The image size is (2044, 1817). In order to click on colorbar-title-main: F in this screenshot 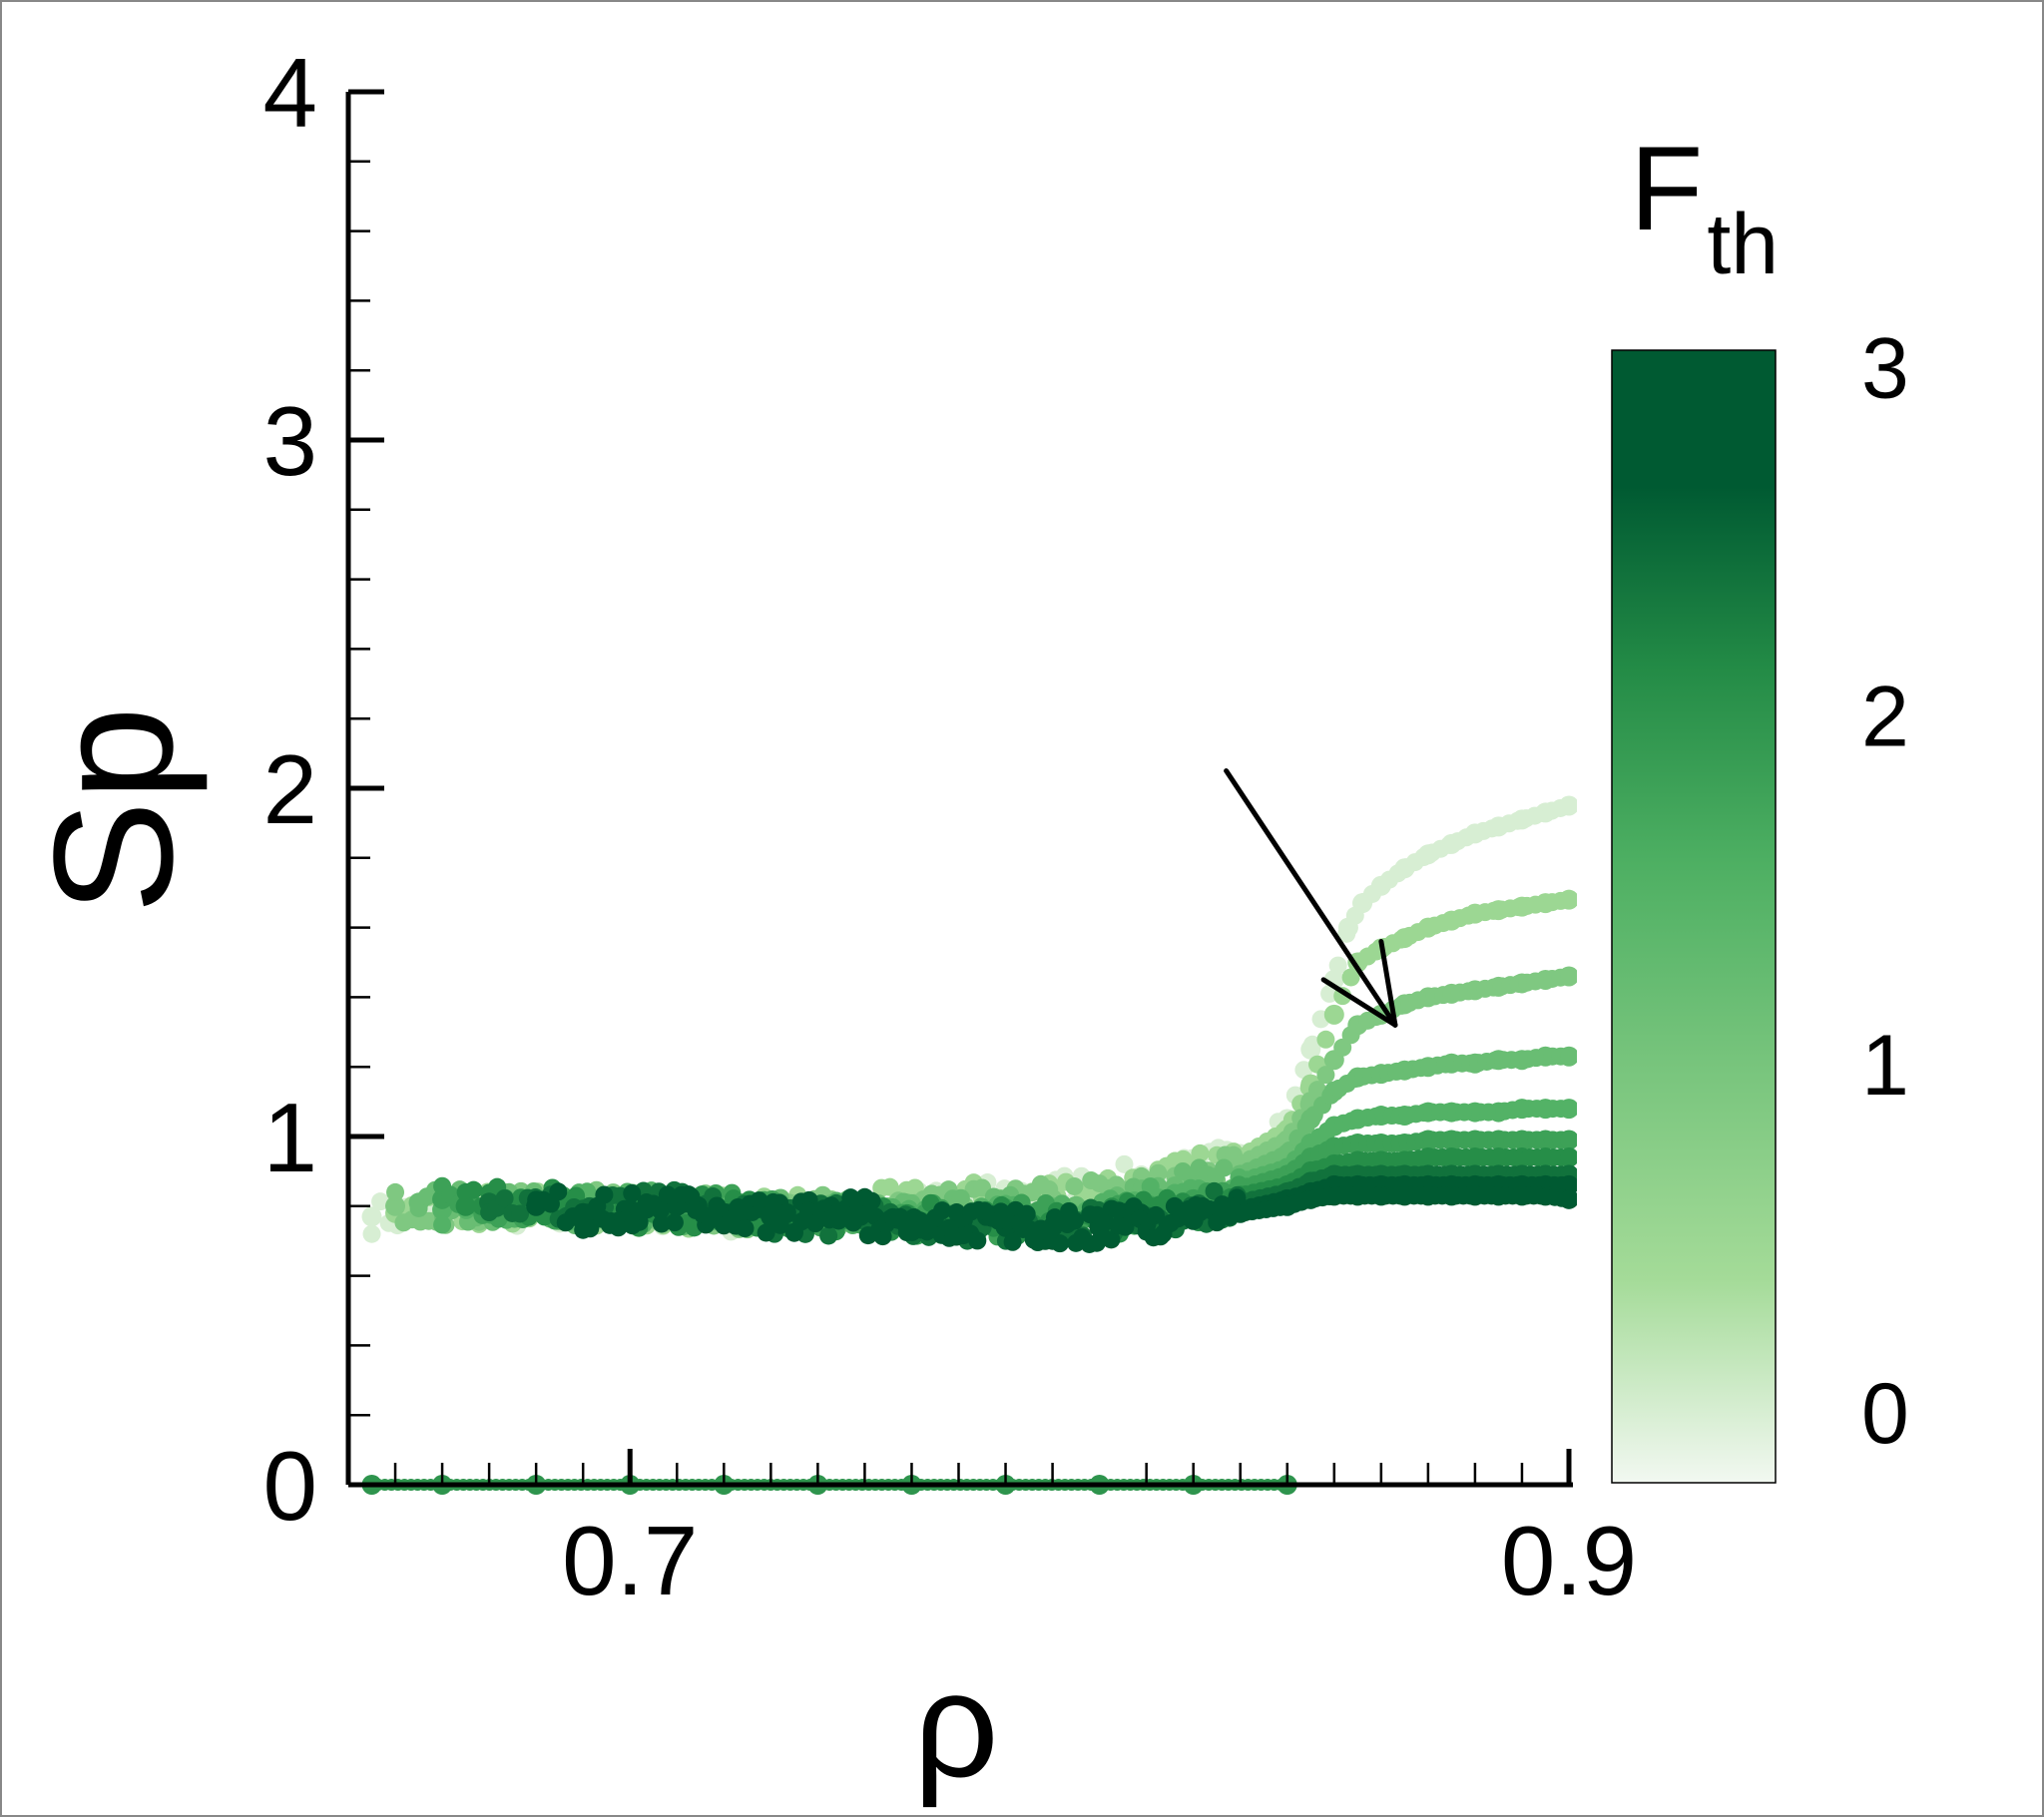, I will do `click(1666, 188)`.